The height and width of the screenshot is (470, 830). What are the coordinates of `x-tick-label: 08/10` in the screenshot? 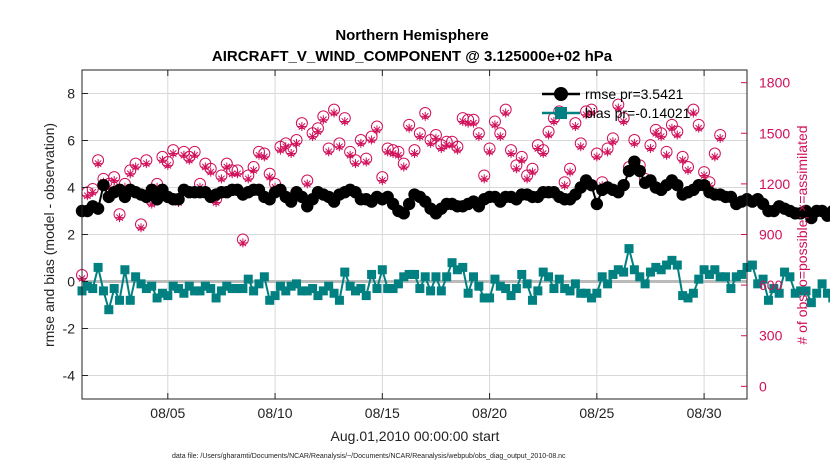 It's located at (275, 413).